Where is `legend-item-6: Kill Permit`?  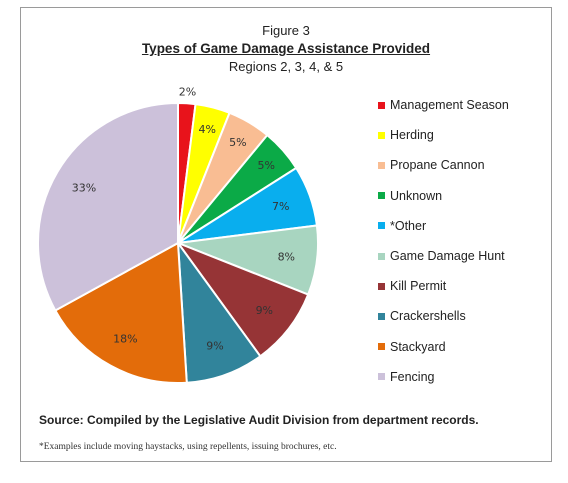
legend-item-6: Kill Permit is located at coordinates (443, 286).